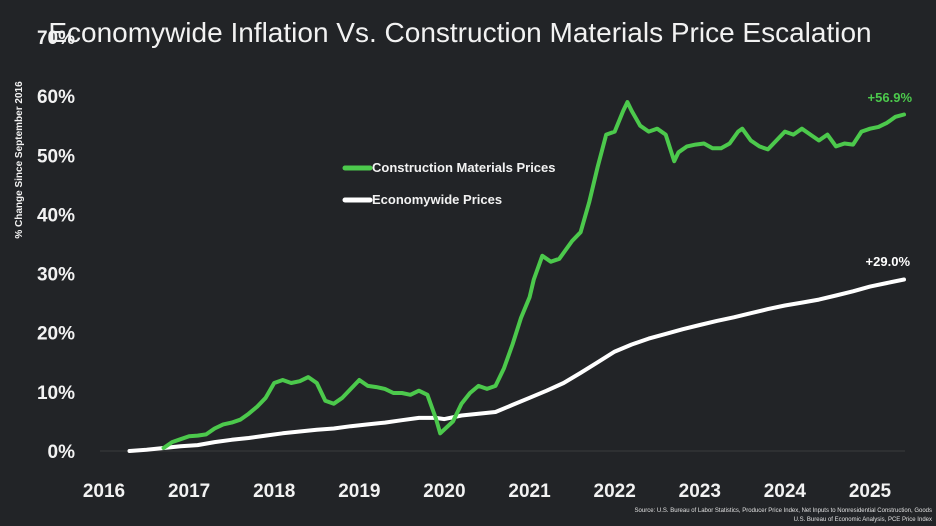 This screenshot has width=936, height=526. What do you see at coordinates (56, 156) in the screenshot?
I see `y-tick-label: 50%` at bounding box center [56, 156].